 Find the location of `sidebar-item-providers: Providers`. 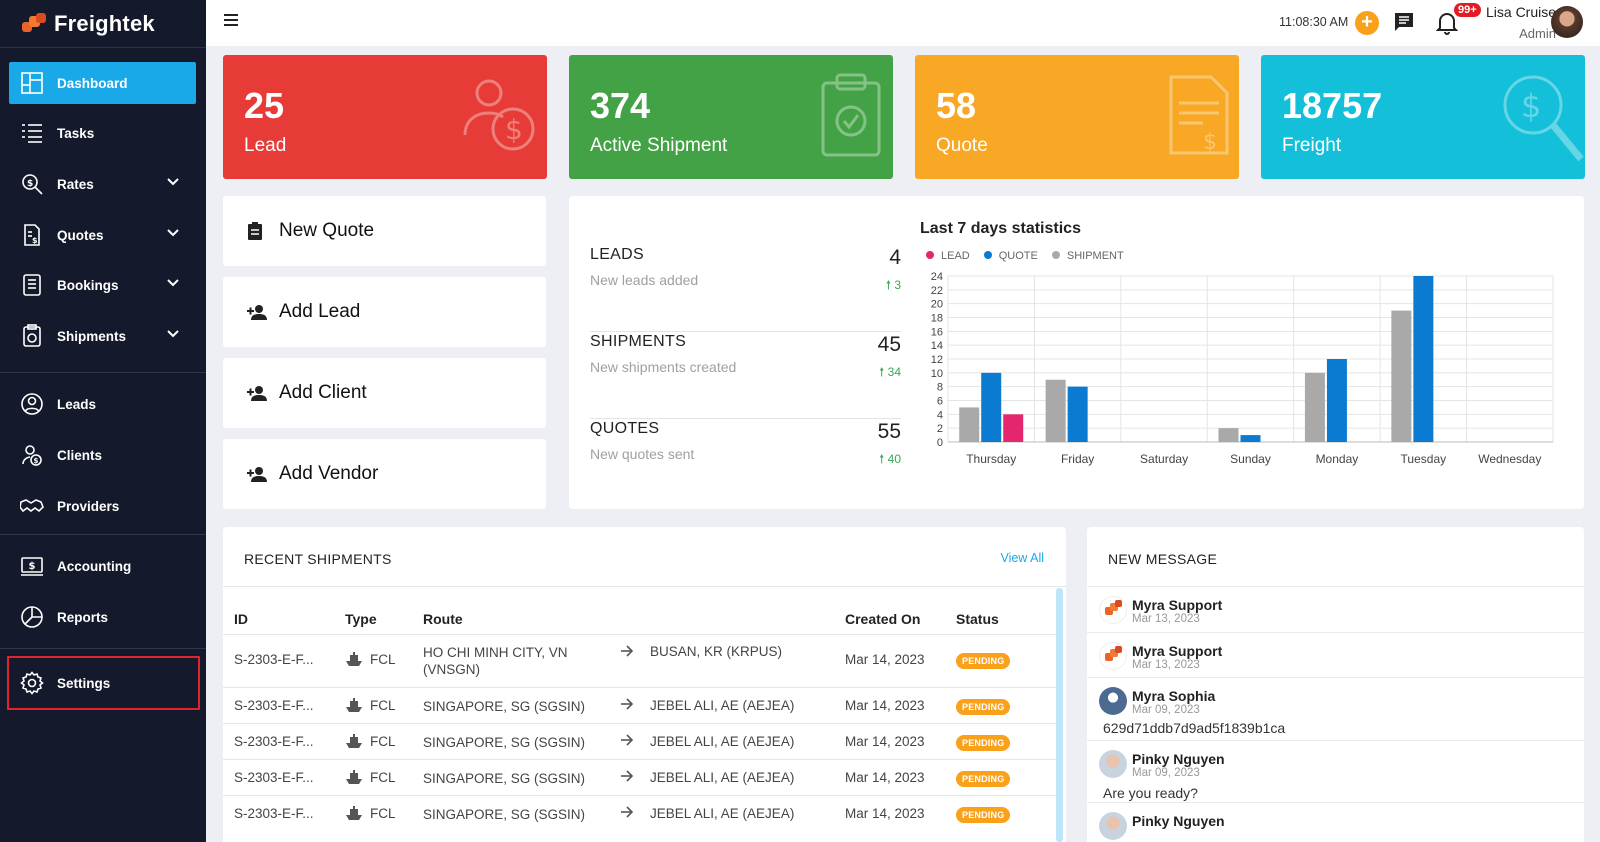

sidebar-item-providers: Providers is located at coordinates (102, 506).